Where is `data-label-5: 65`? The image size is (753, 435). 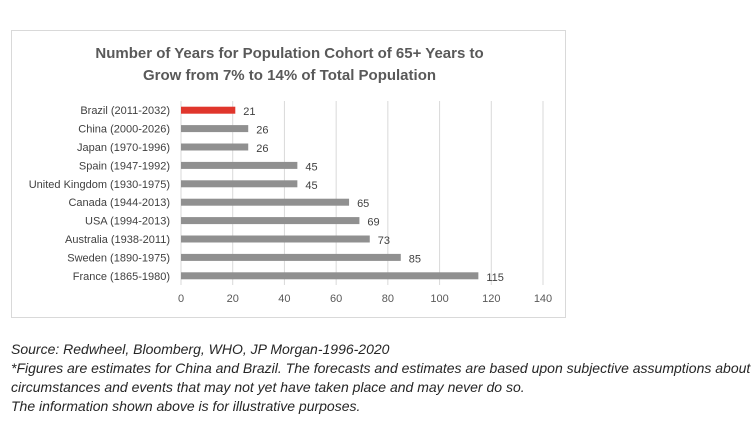 data-label-5: 65 is located at coordinates (363, 204).